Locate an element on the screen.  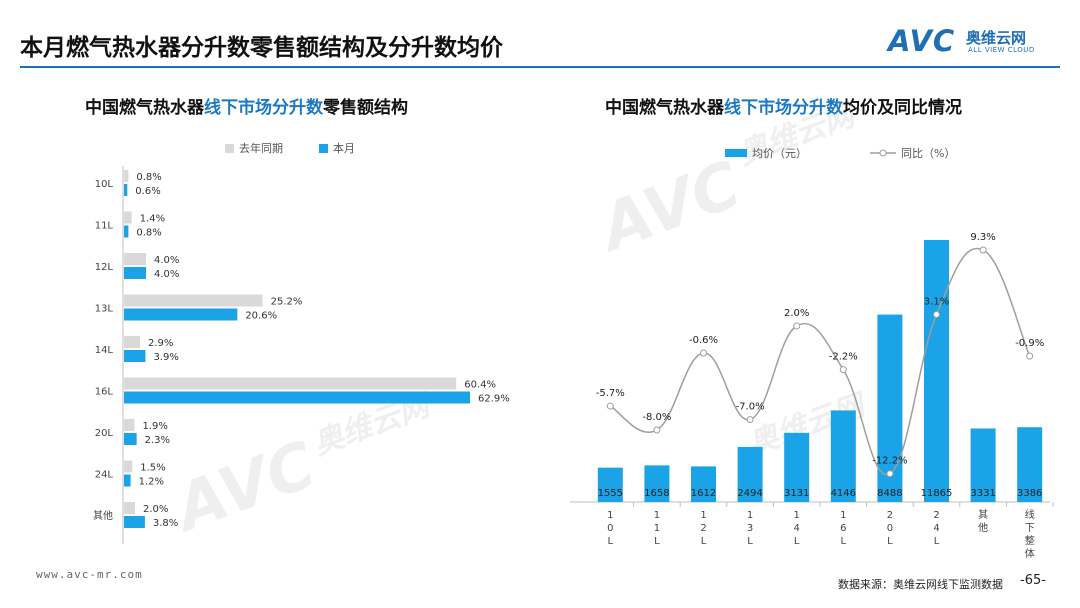
data-label: 2.3% is located at coordinates (157, 440).